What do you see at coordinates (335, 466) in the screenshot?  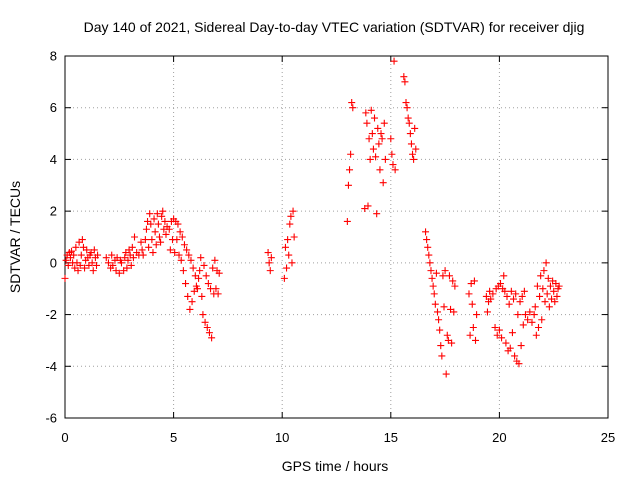 I see `x-axis-label: GPS time / hours` at bounding box center [335, 466].